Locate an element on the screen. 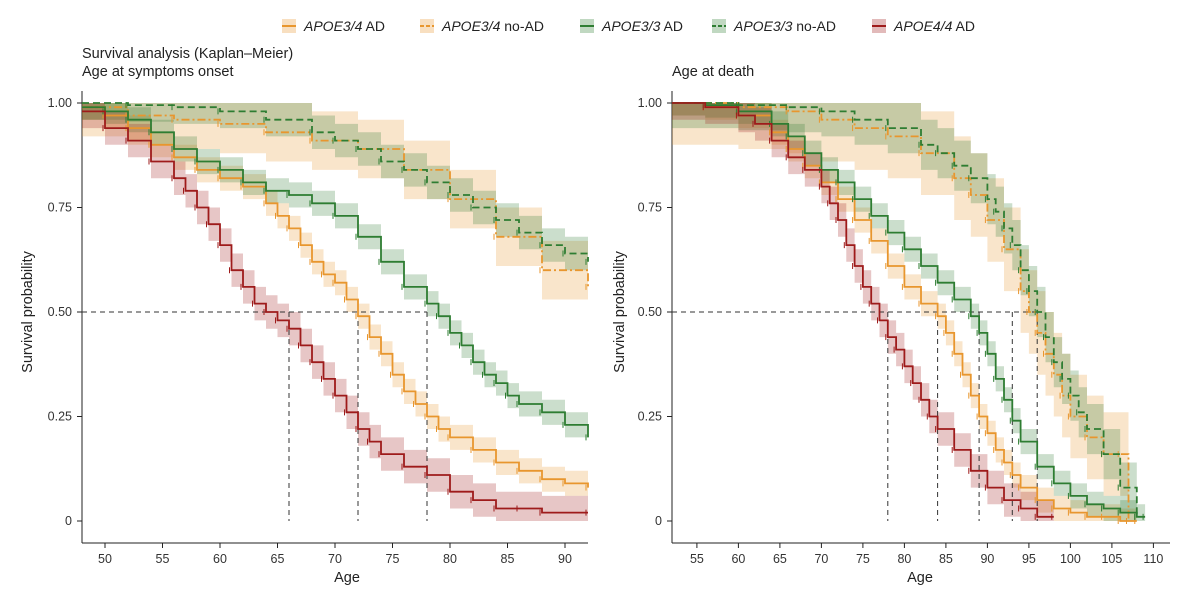 The image size is (1200, 600). legend-item: APOE3/3 AD is located at coordinates (631, 26).